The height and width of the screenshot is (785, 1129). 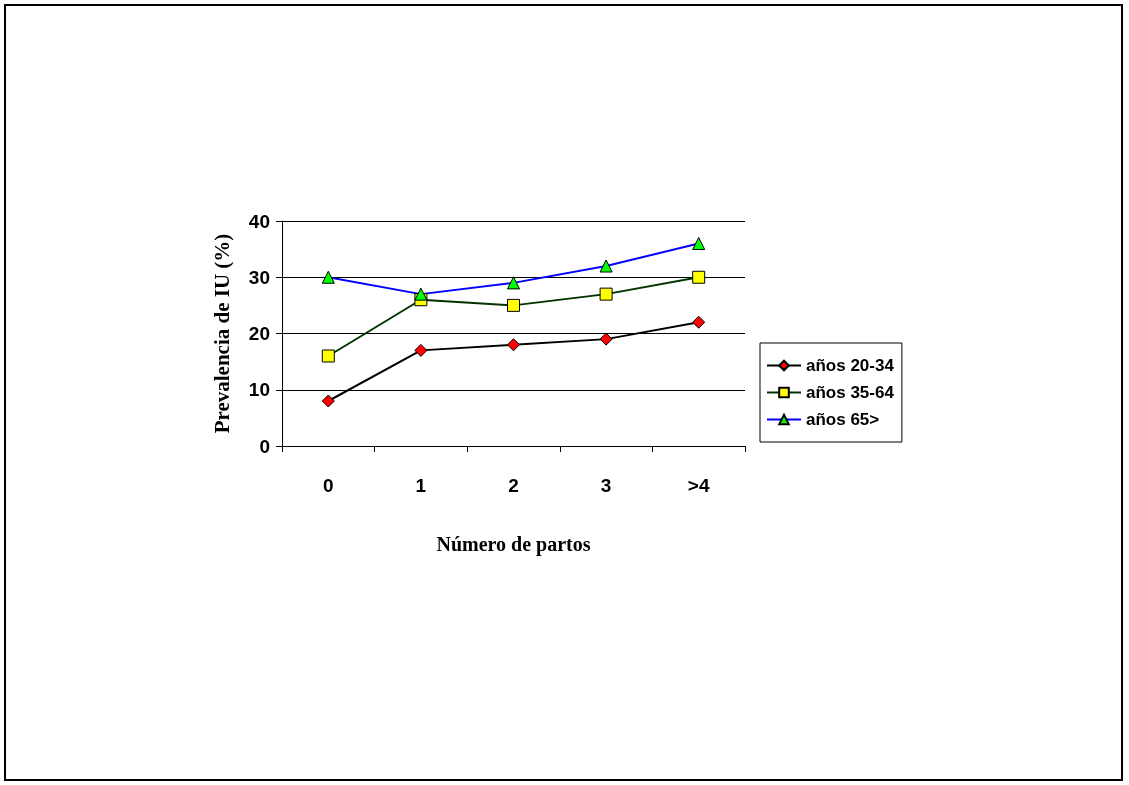 What do you see at coordinates (698, 485) in the screenshot?
I see `x-tick-label: >4` at bounding box center [698, 485].